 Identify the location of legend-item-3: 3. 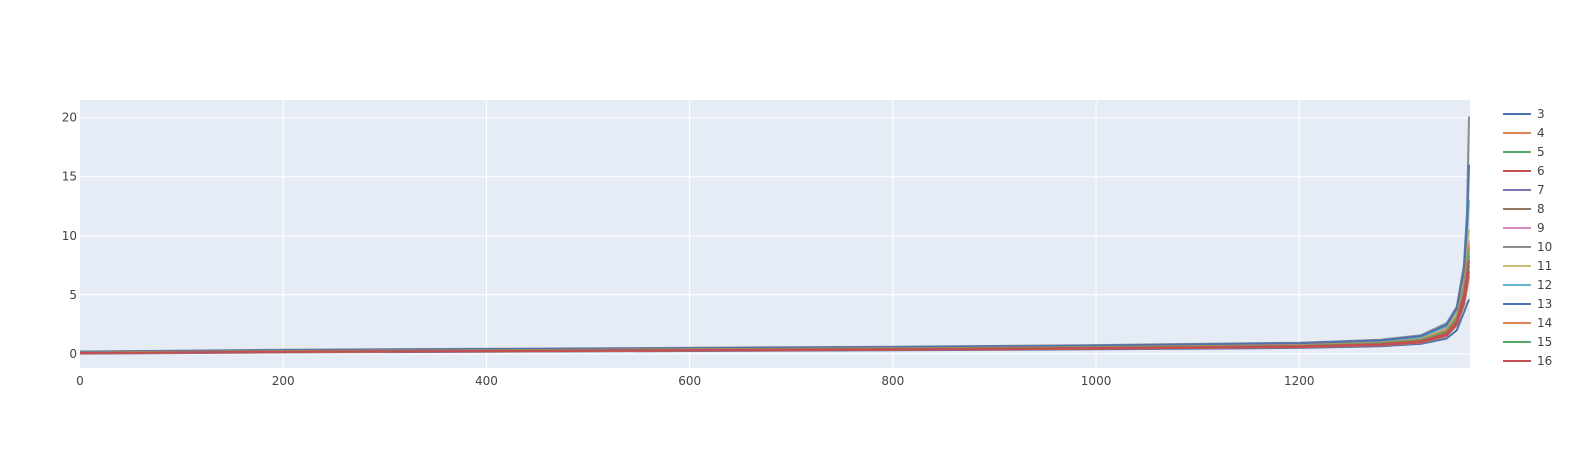
(1524, 114).